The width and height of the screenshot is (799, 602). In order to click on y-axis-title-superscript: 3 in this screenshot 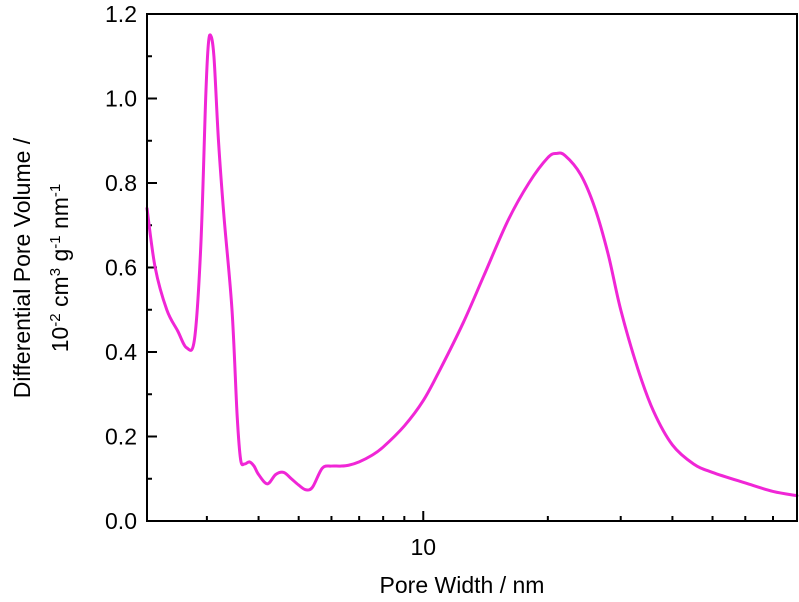, I will do `click(55, 272)`.